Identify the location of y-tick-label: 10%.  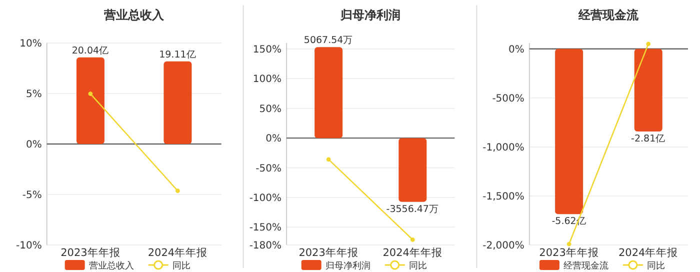
(31, 44).